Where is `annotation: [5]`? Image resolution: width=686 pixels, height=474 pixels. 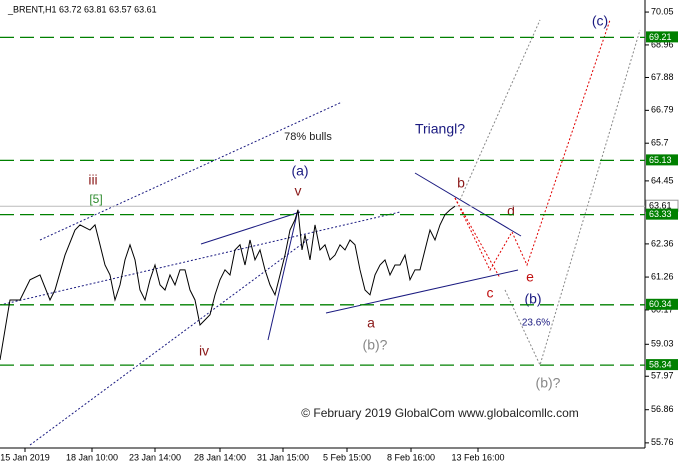 annotation: [5] is located at coordinates (95, 199).